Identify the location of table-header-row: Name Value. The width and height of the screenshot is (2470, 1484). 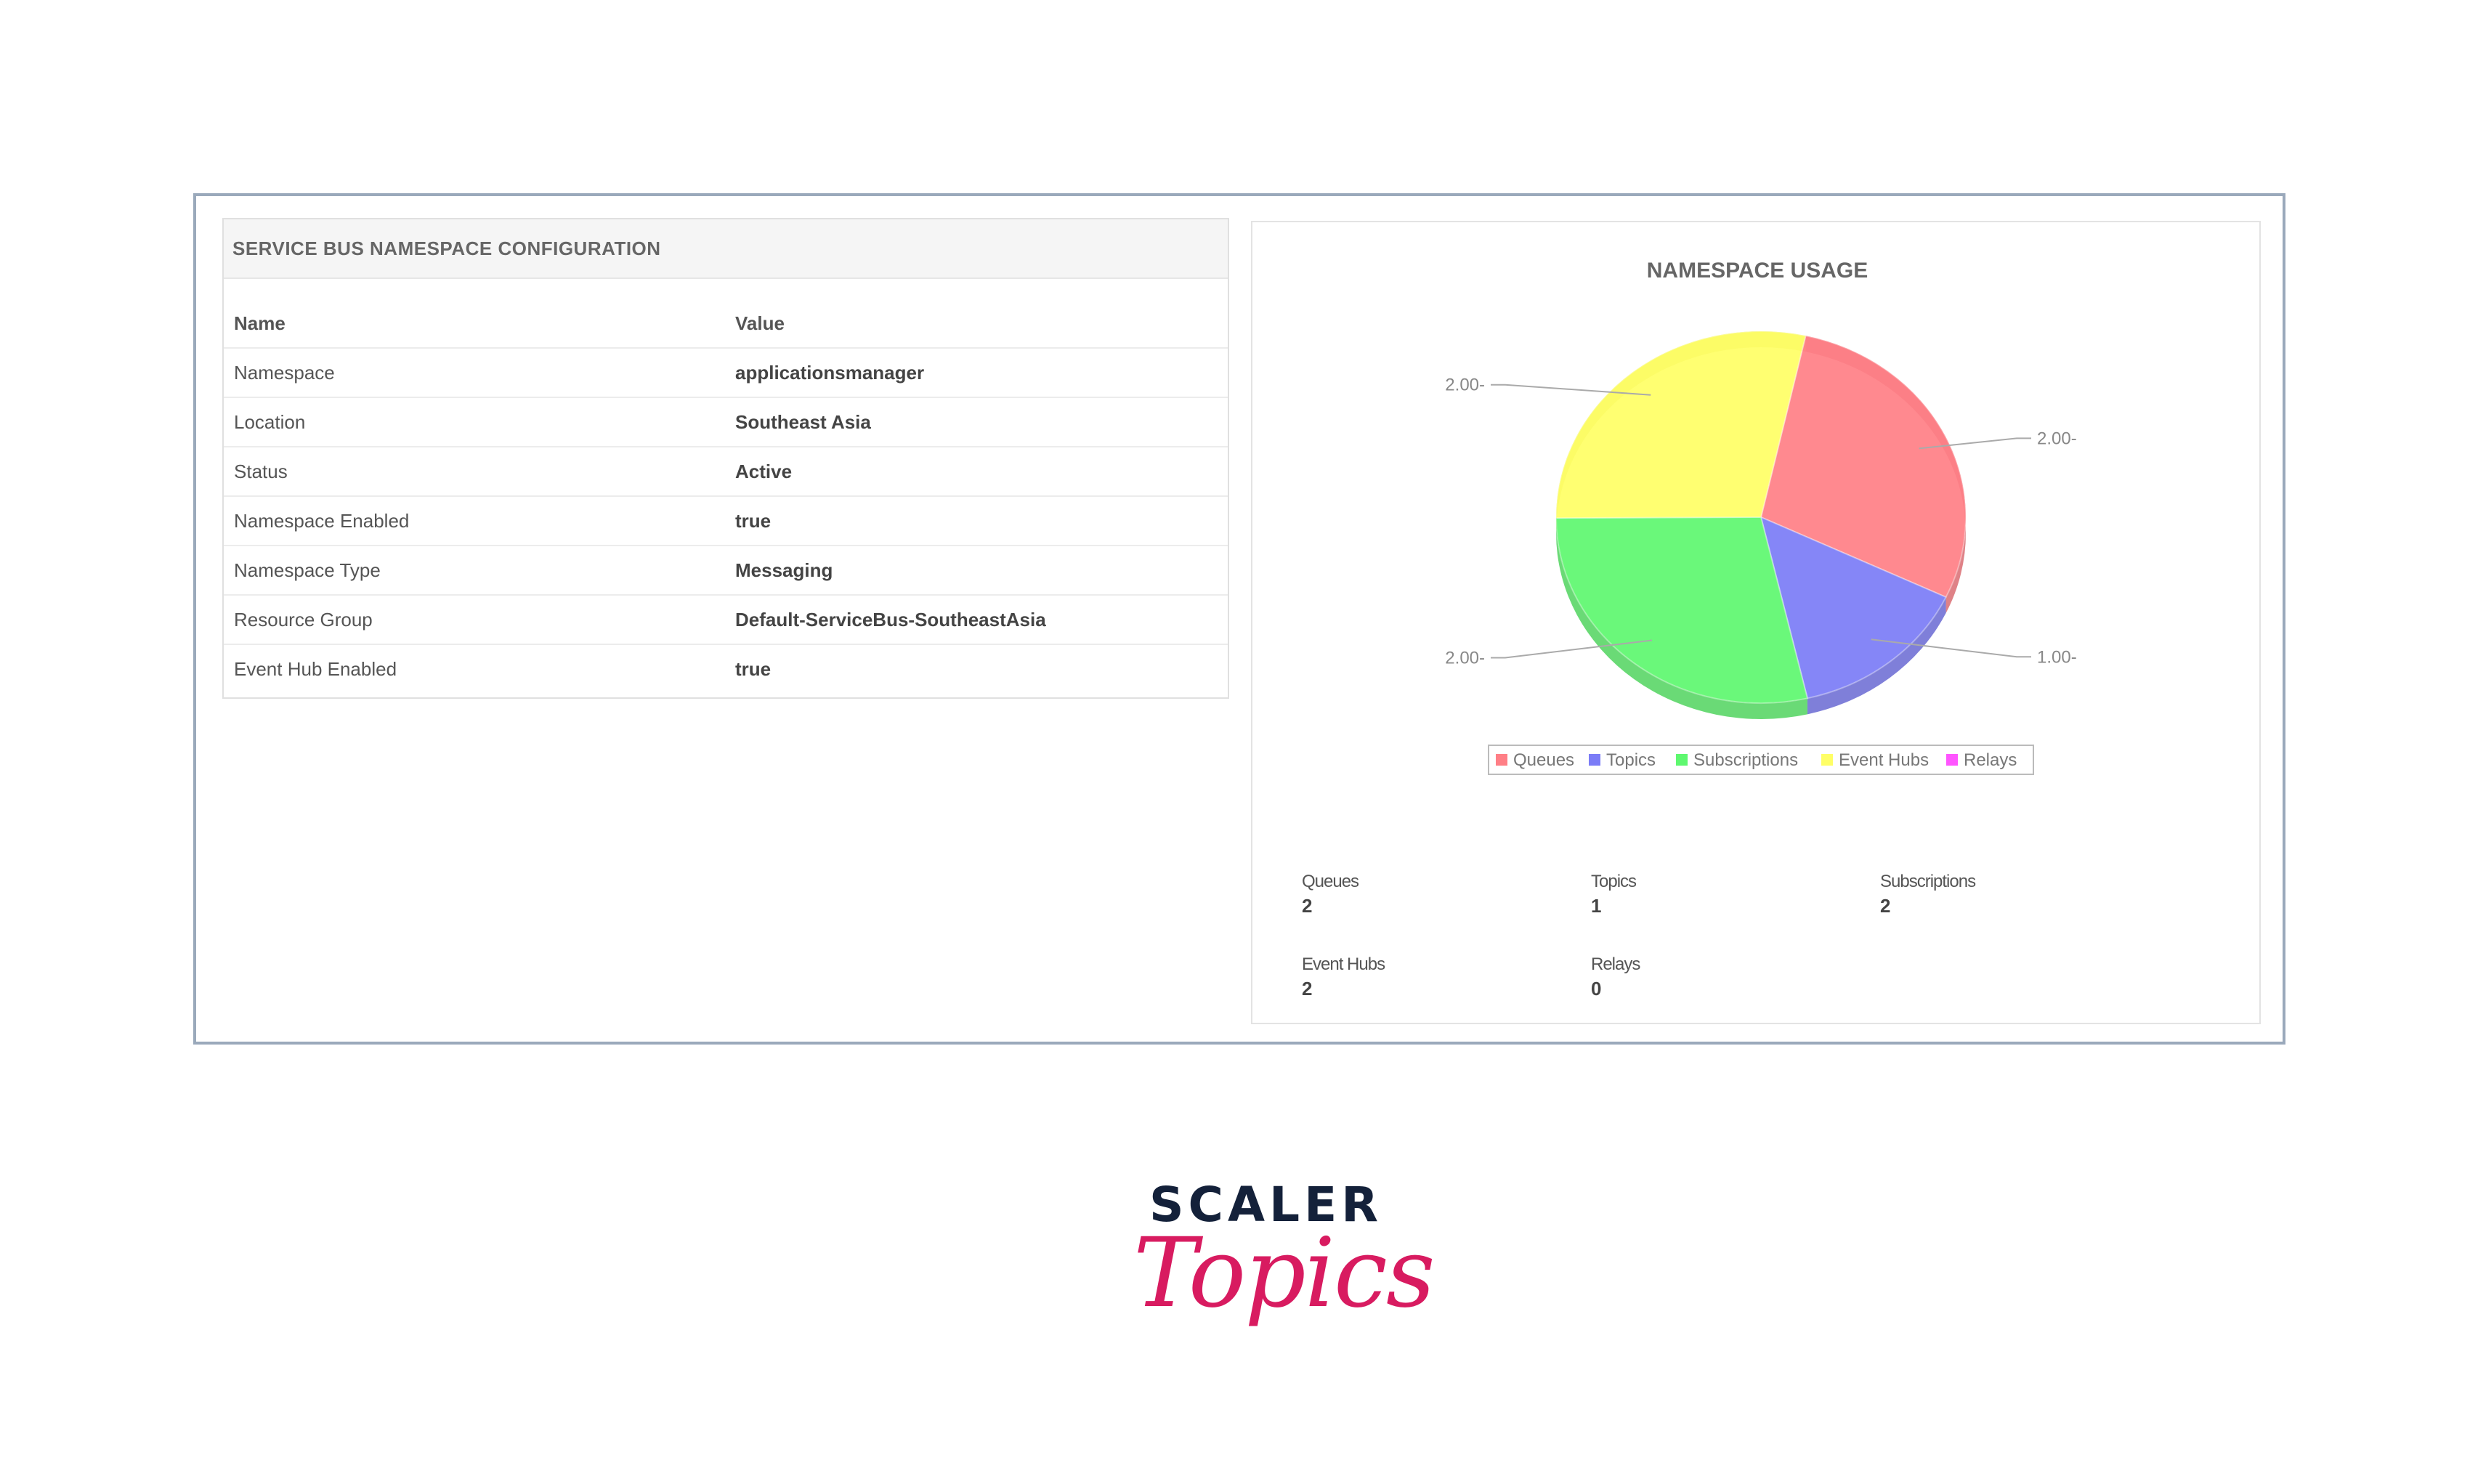
(726, 324).